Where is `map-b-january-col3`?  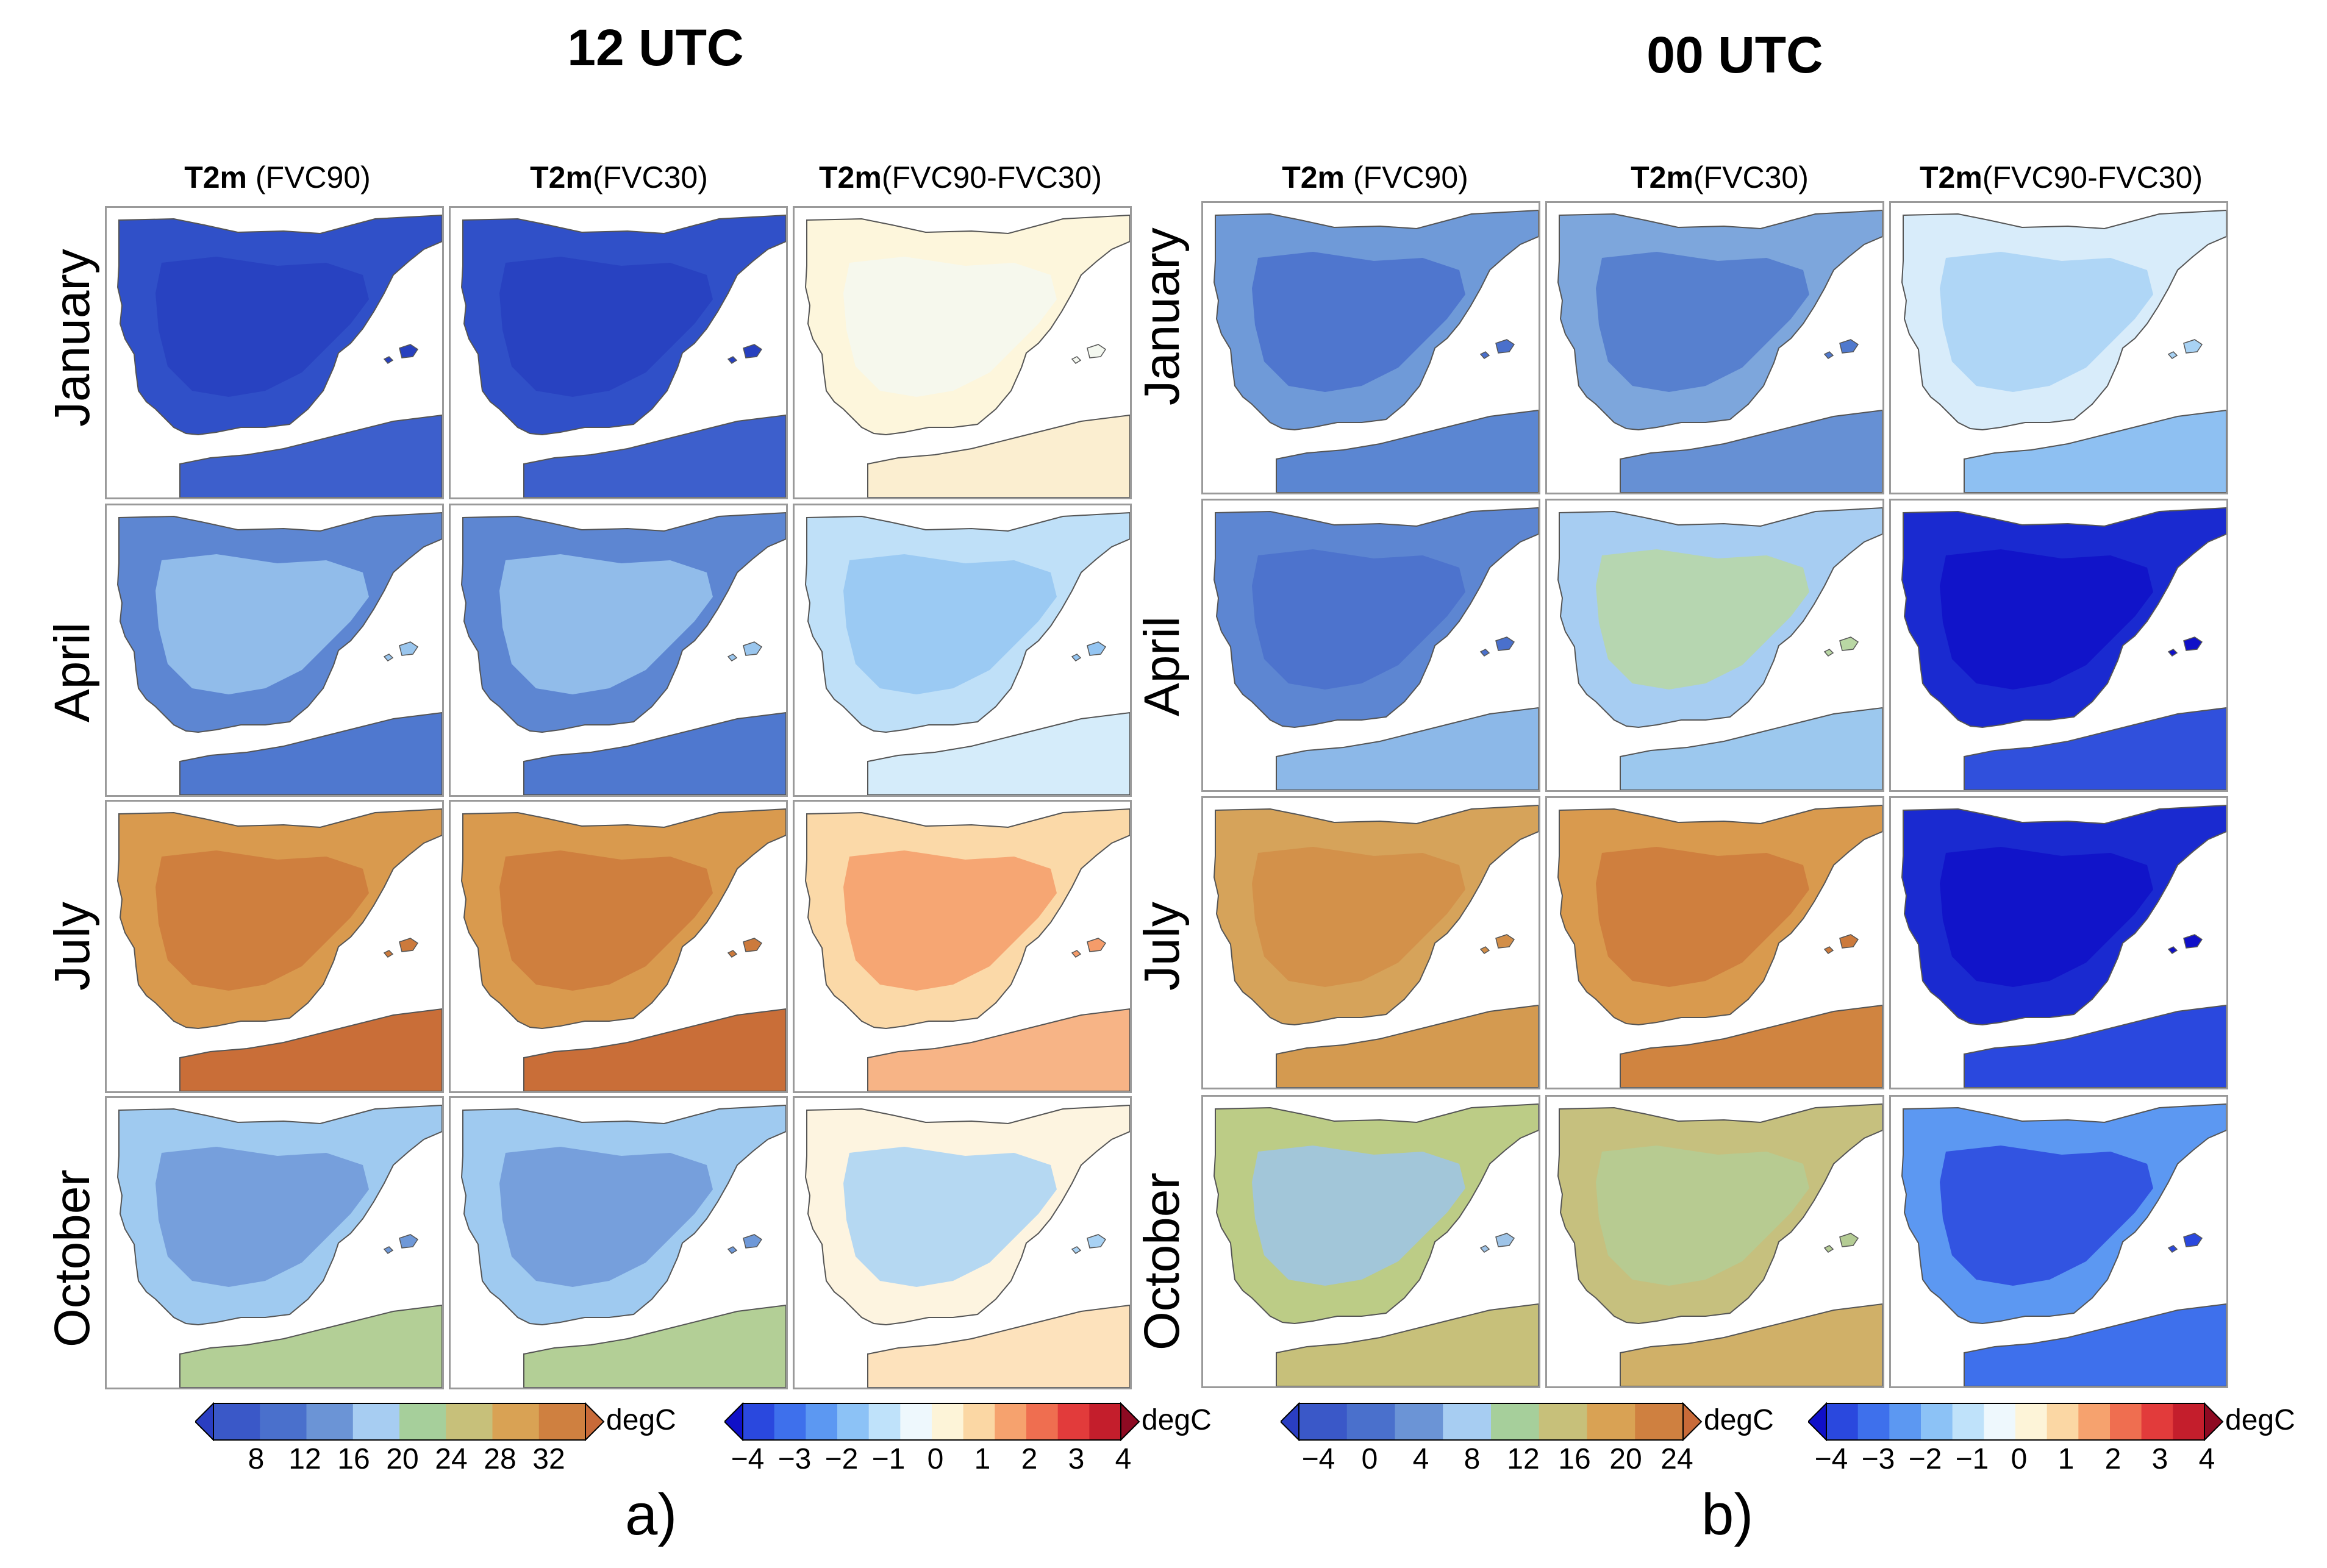
map-b-january-col3 is located at coordinates (2058, 348).